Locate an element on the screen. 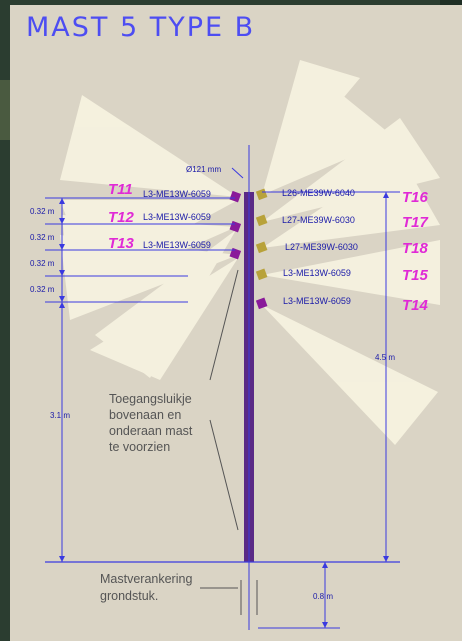 Image resolution: width=462 pixels, height=641 pixels. fixture-tag-t14: T14 is located at coordinates (415, 305).